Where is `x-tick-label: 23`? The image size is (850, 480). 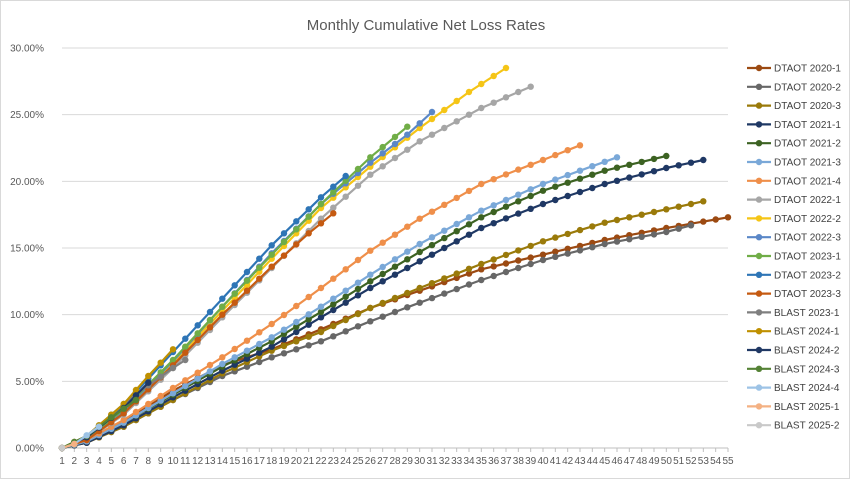
x-tick-label: 23 is located at coordinates (334, 461).